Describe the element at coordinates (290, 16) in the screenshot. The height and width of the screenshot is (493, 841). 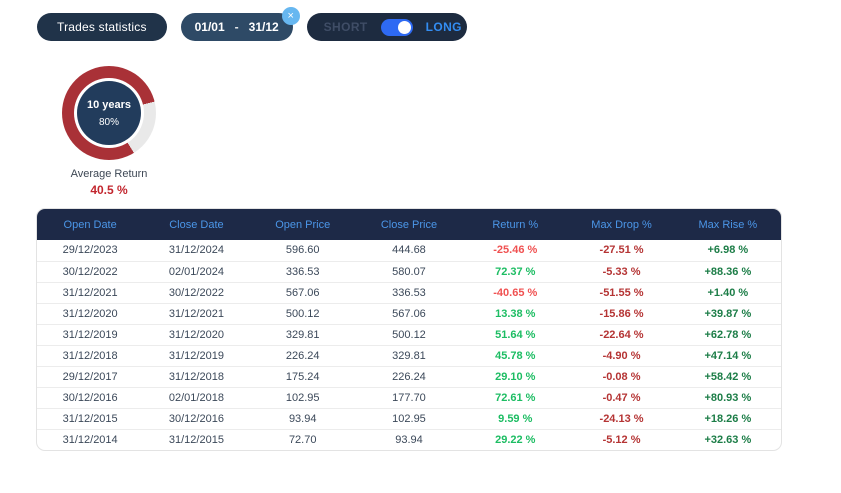
I see `close-icon: ×` at that location.